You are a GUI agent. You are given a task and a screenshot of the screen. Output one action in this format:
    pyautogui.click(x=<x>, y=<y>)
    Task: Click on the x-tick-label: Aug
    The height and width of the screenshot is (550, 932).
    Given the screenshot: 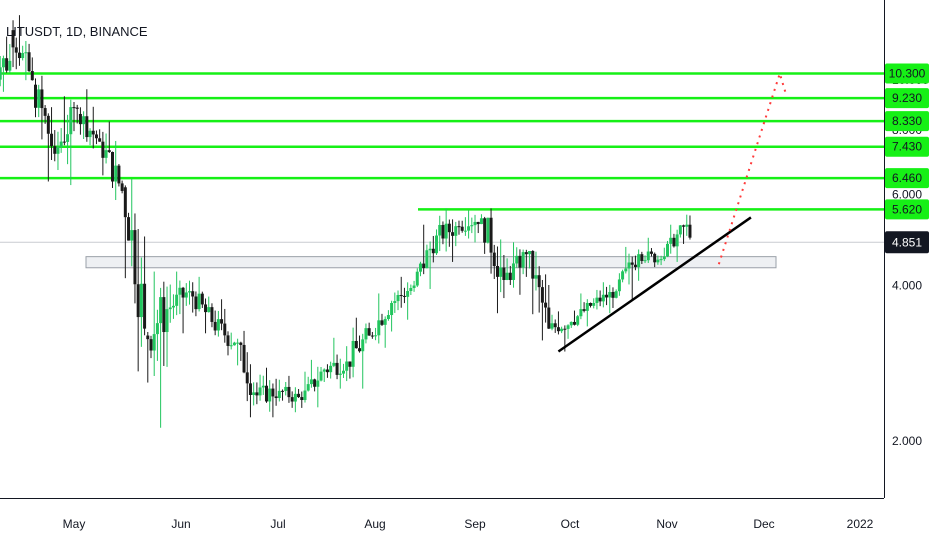 What is the action you would take?
    pyautogui.click(x=374, y=524)
    